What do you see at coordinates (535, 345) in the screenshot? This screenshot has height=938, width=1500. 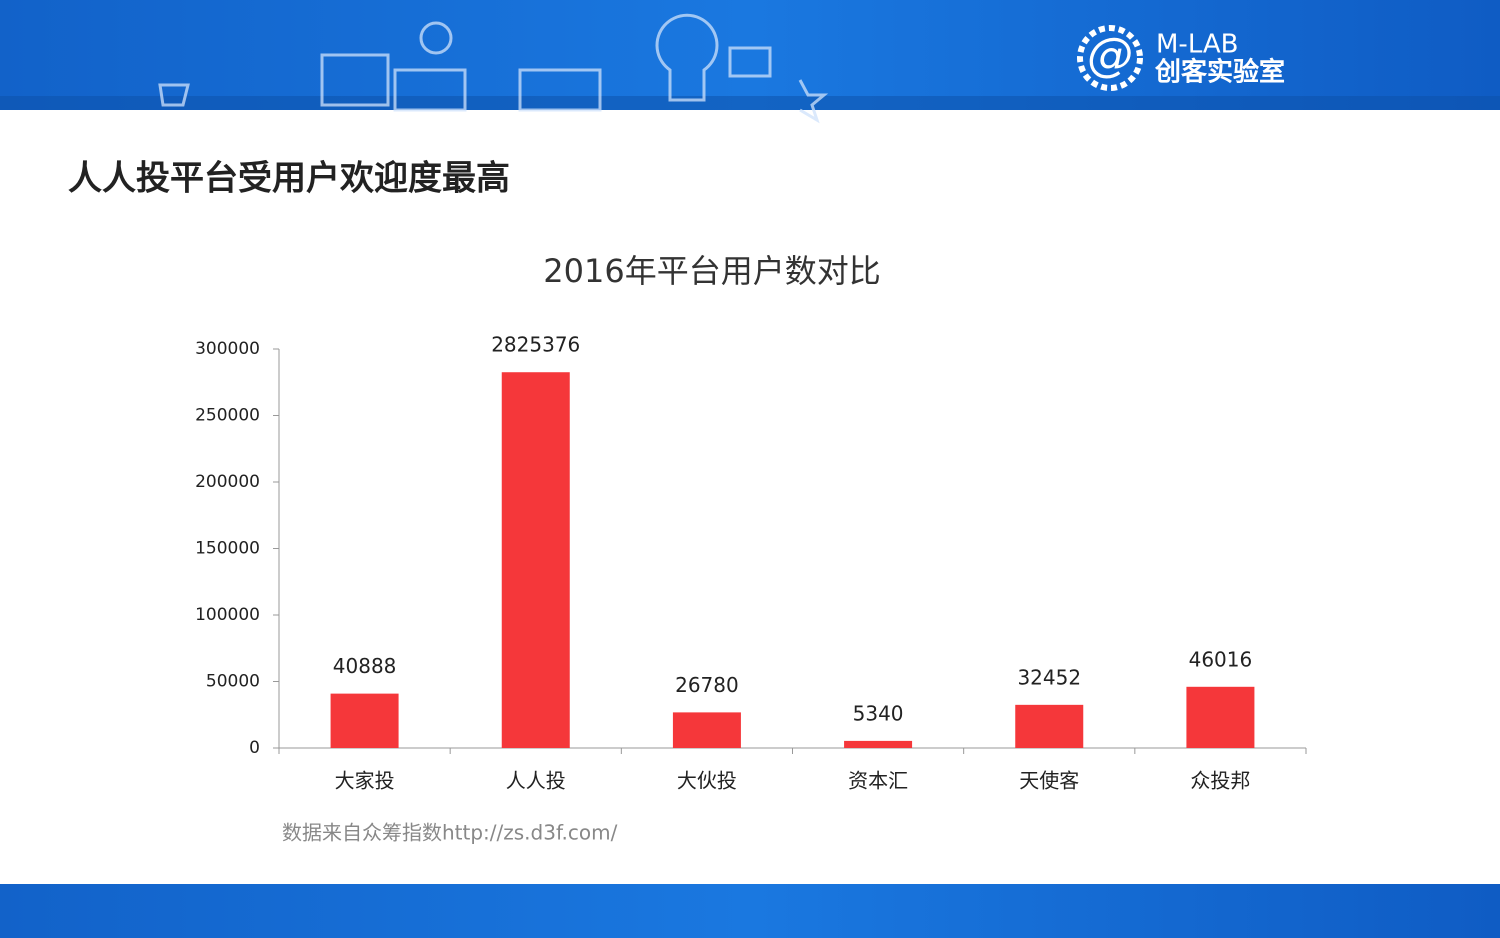 I see `value-label: 2825376` at bounding box center [535, 345].